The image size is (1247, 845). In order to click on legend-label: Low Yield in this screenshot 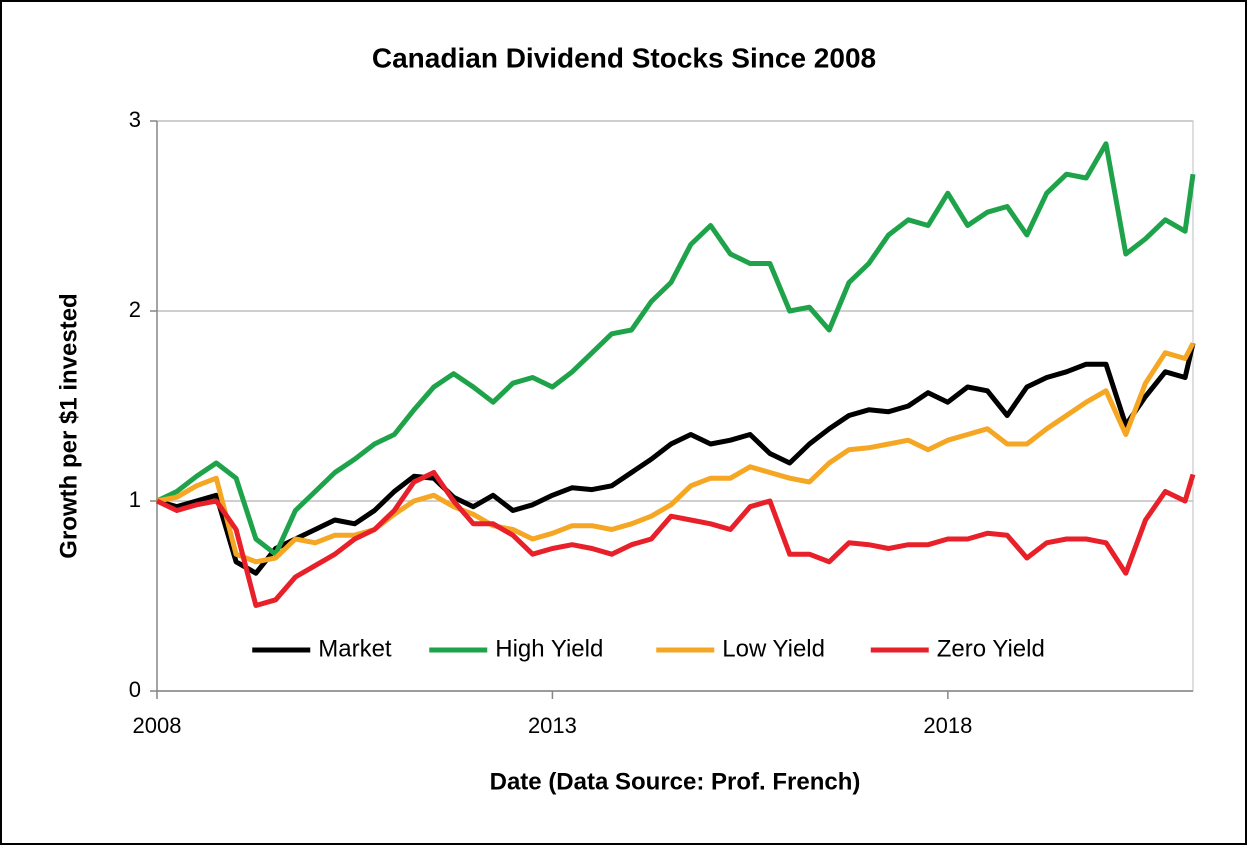, I will do `click(773, 648)`.